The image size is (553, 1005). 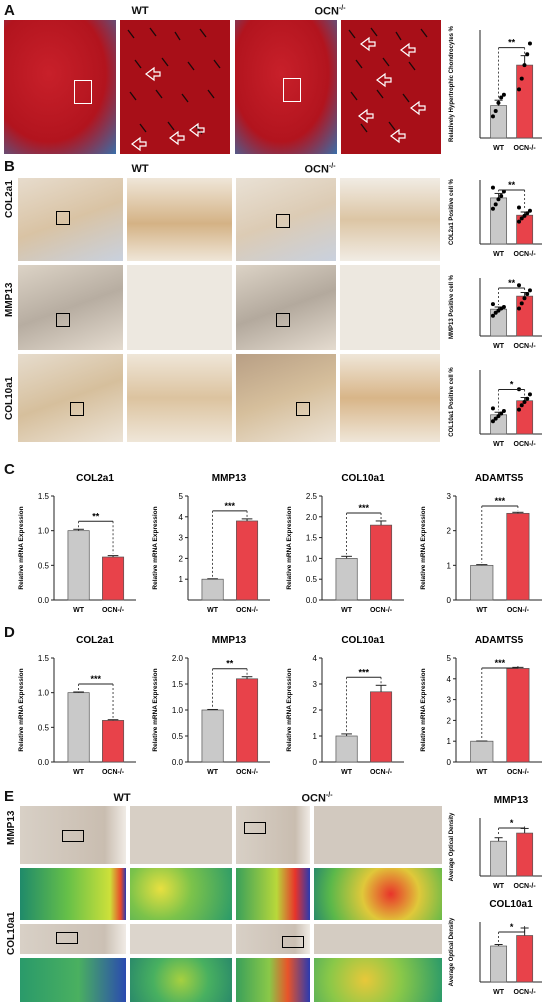 What do you see at coordinates (452, 306) in the screenshot?
I see `y-axis-label: MMP13 Positive cell %` at bounding box center [452, 306].